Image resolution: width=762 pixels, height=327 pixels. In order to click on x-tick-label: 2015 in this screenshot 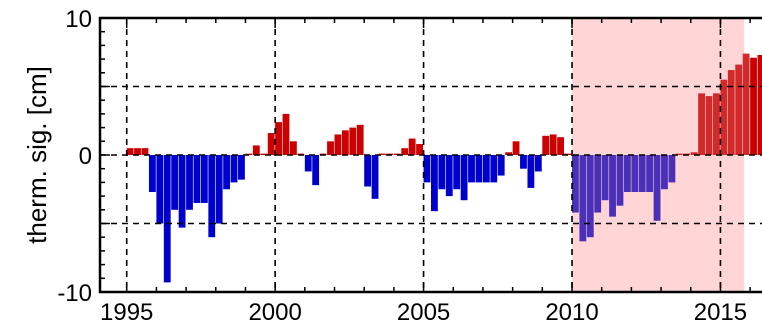, I will do `click(720, 312)`.